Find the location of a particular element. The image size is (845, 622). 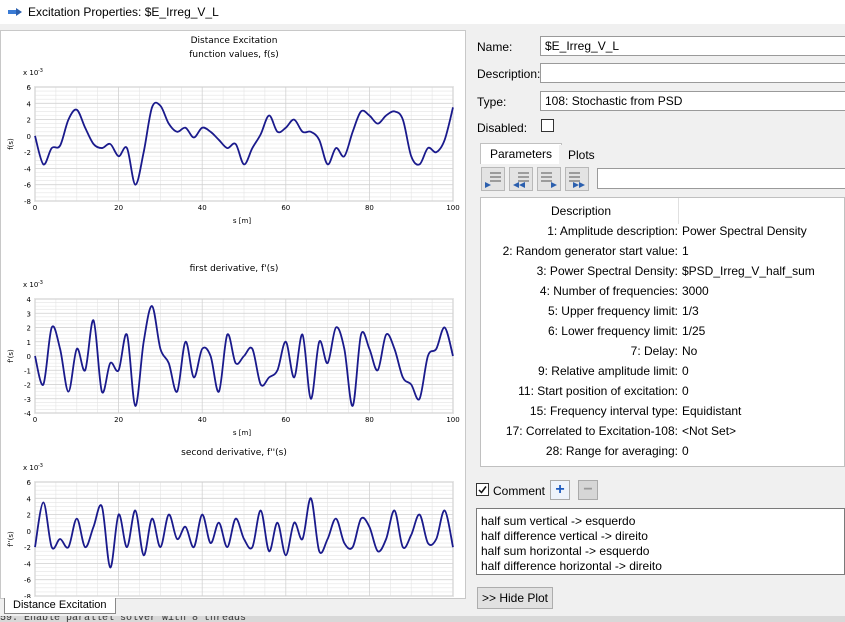

y-tick-label: -6 is located at coordinates (28, 186).